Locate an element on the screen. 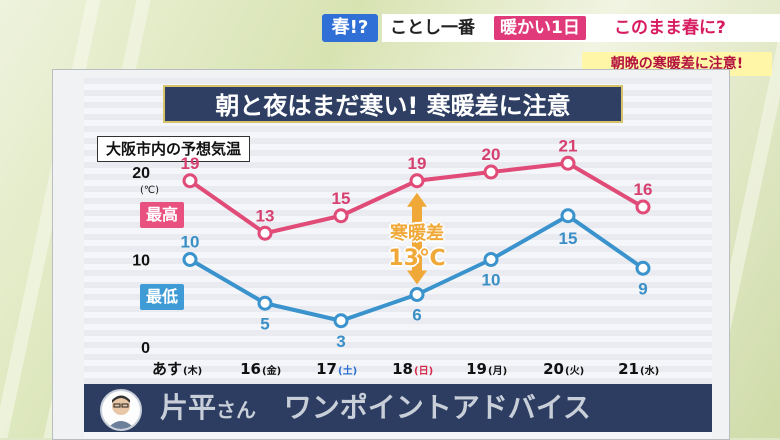  y-axis: 20 10 0 (℃) is located at coordinates (145, 261).